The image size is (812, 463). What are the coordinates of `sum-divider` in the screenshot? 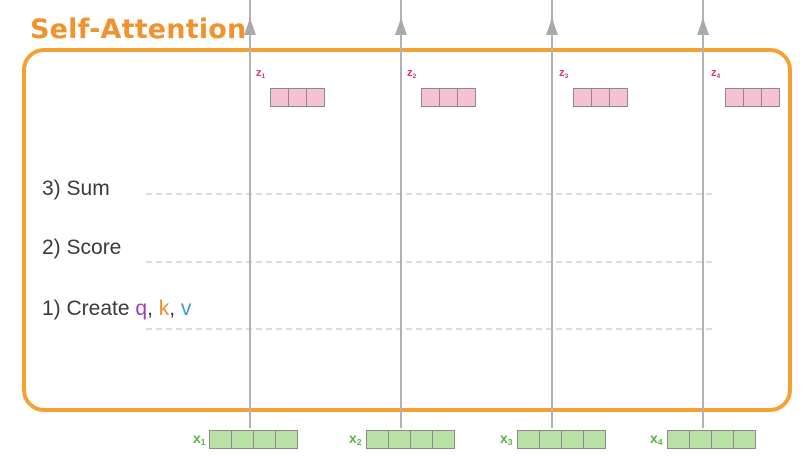 It's located at (429, 194).